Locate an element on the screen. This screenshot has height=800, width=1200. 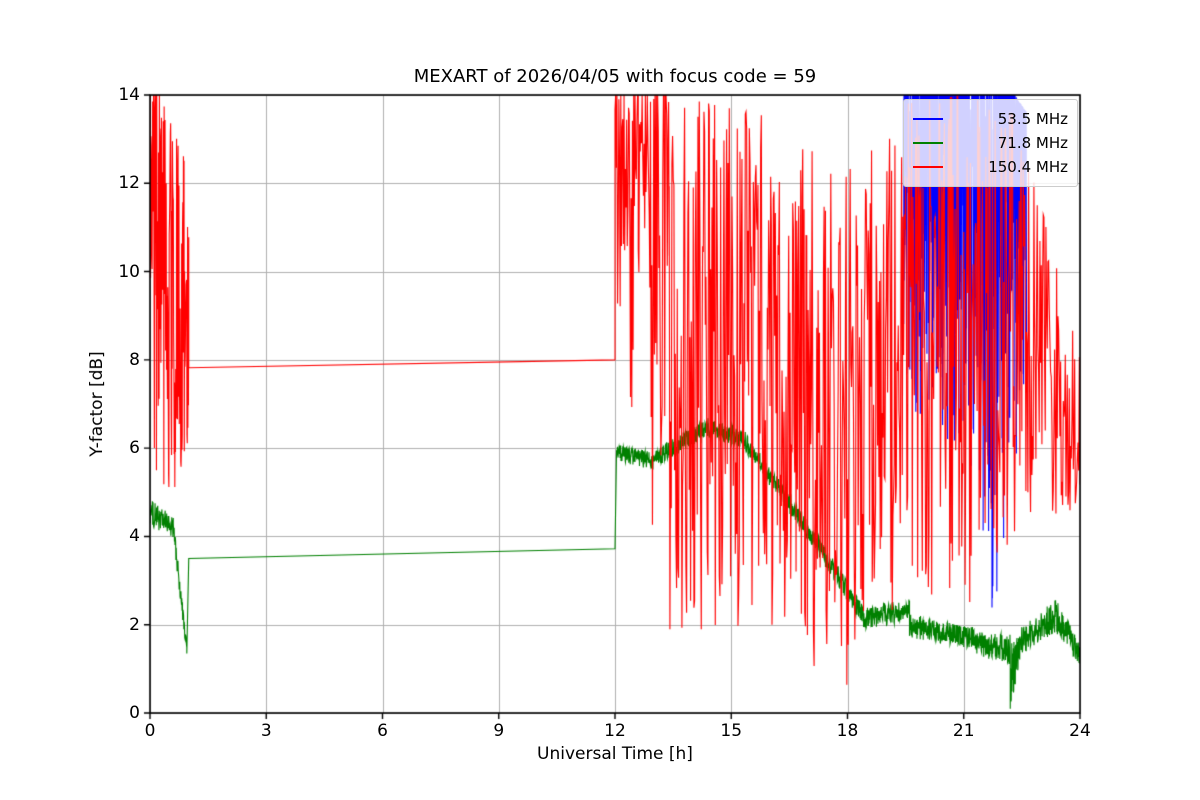
x-axis-label: Universal Time [h] is located at coordinates (615, 754).